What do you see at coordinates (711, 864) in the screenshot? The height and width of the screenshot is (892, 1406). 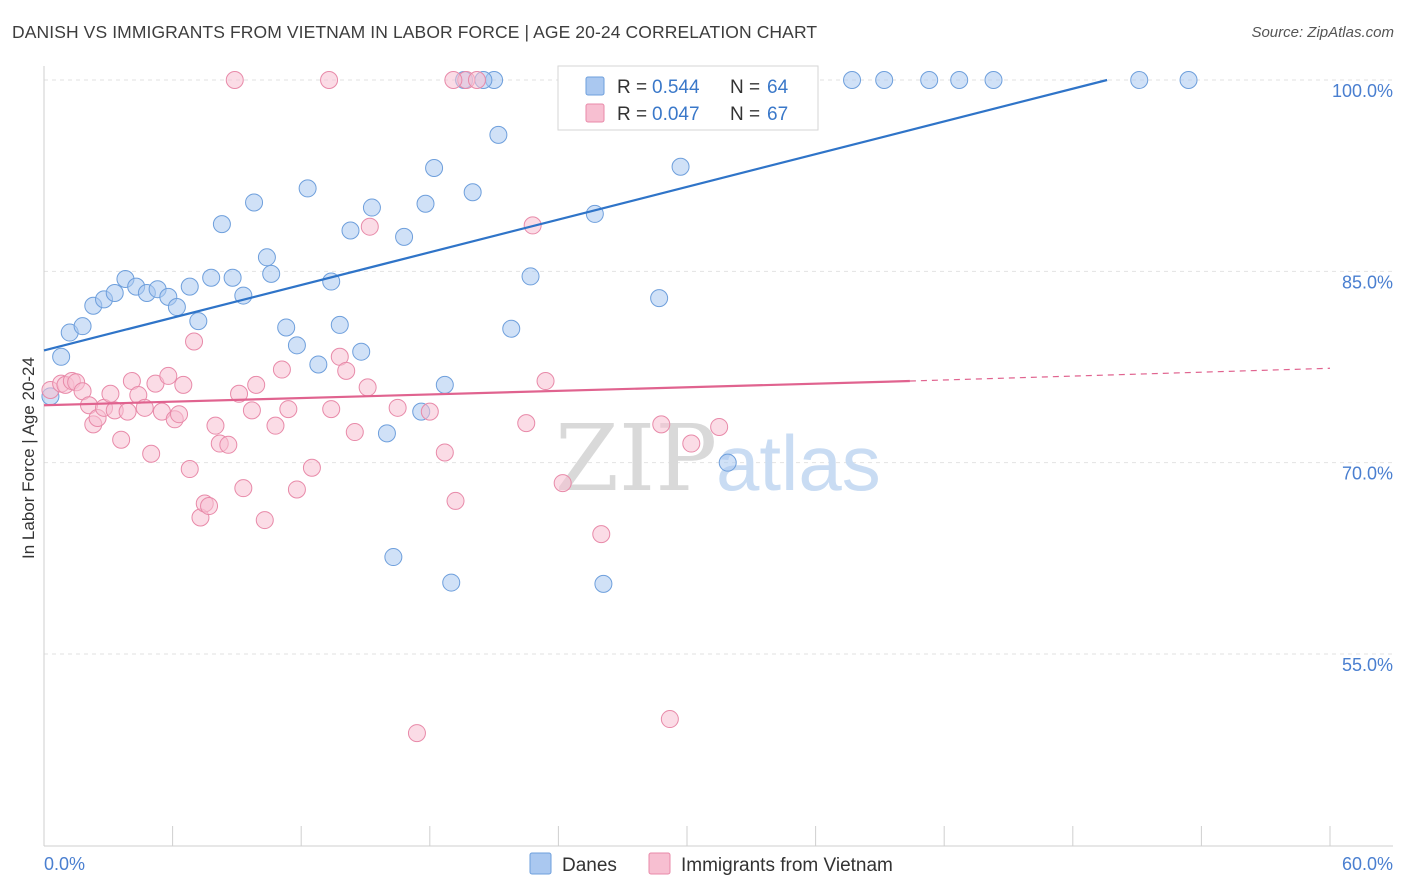 I see `bottom-legend: Danes Immigrants from Vietnam` at bounding box center [711, 864].